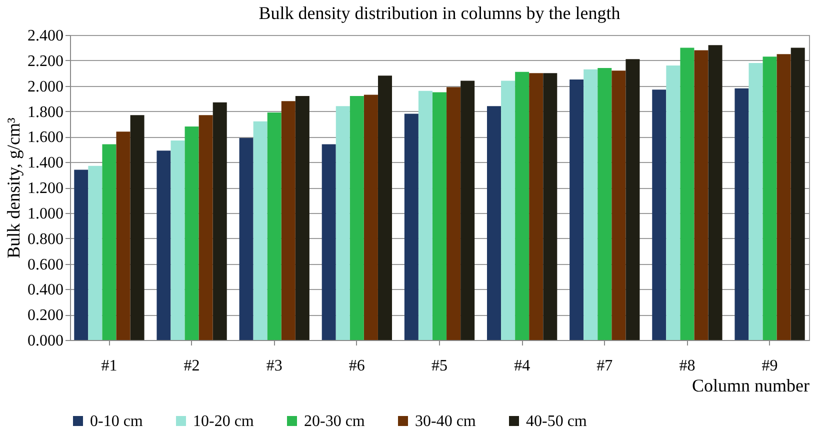 Image resolution: width=814 pixels, height=434 pixels. I want to click on legend-label: 40-50 cm, so click(557, 421).